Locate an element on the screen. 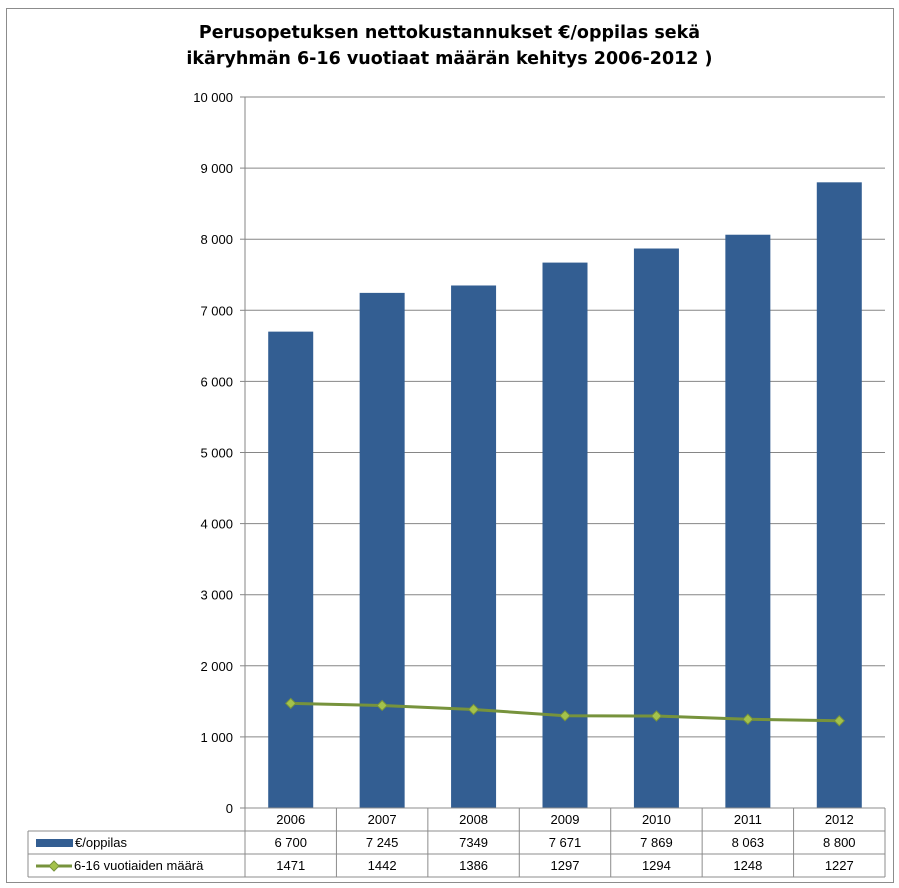  y-tick-label: 4 000 is located at coordinates (216, 524).